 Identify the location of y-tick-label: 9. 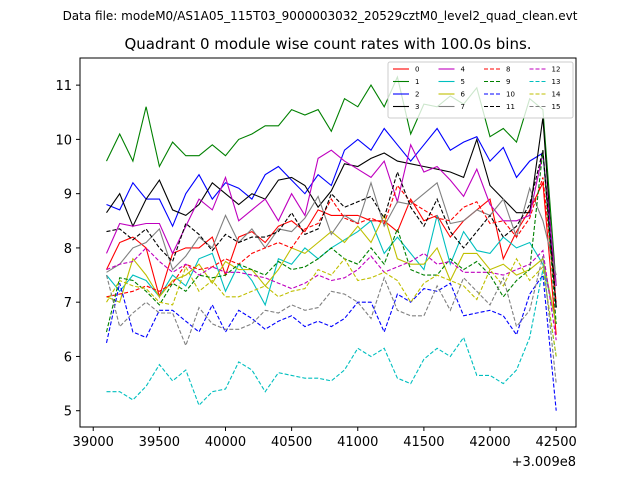
(68, 195).